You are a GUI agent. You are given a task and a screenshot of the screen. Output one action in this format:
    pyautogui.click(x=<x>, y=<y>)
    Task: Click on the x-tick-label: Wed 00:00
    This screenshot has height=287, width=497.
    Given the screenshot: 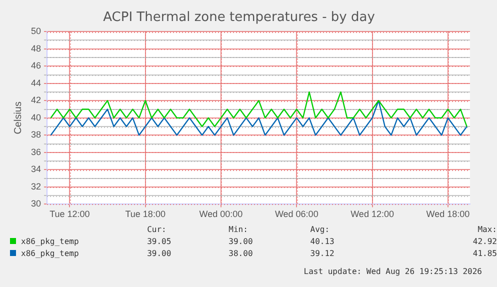 What is the action you would take?
    pyautogui.click(x=221, y=214)
    